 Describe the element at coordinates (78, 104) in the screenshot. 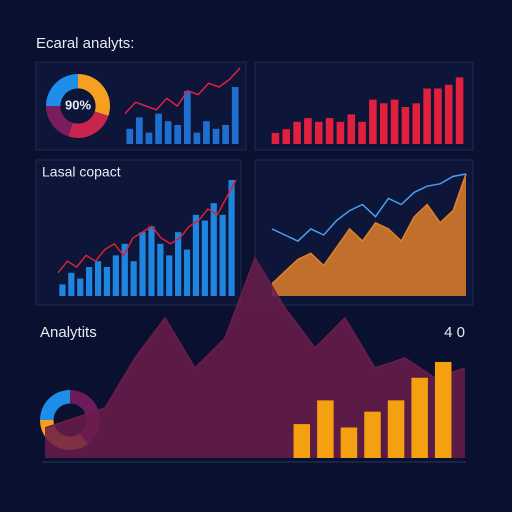

I see `donut-label: 90%` at that location.